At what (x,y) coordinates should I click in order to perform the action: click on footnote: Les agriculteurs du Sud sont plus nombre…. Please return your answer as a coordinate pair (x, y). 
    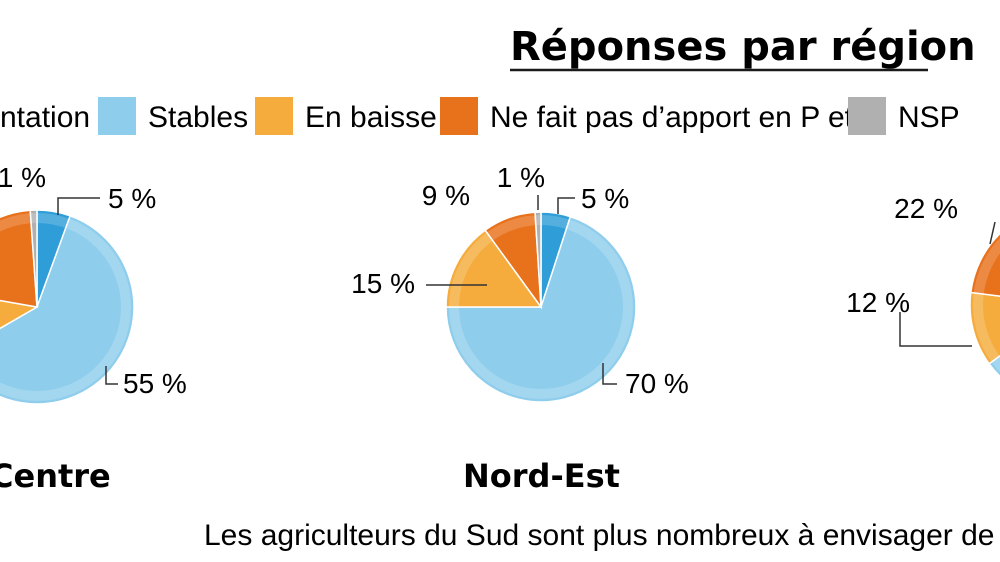
    Looking at the image, I should click on (602, 535).